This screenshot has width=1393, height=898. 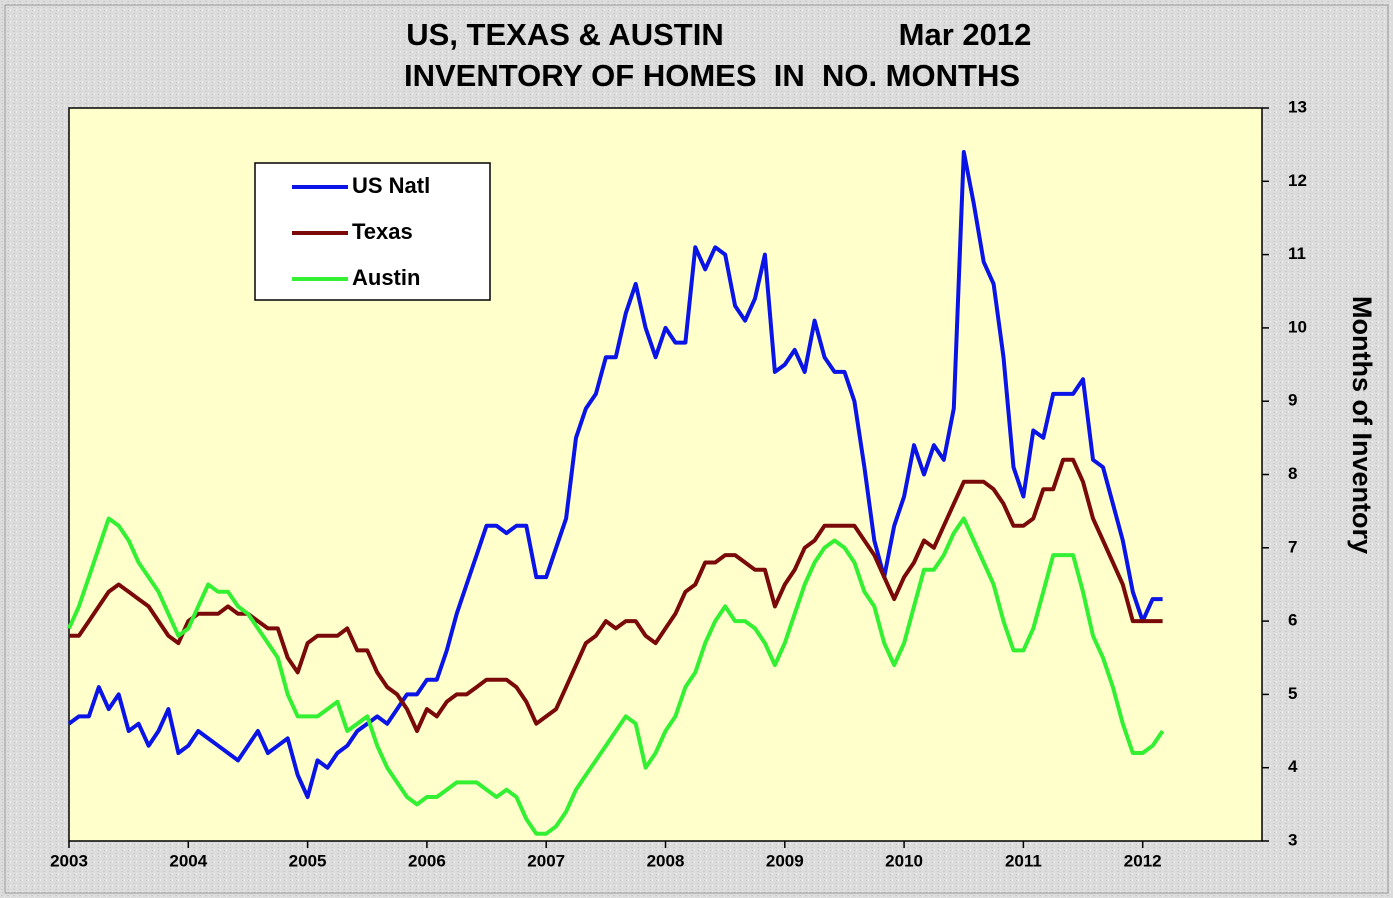 I want to click on chart-date: Mar 2012, so click(x=965, y=34).